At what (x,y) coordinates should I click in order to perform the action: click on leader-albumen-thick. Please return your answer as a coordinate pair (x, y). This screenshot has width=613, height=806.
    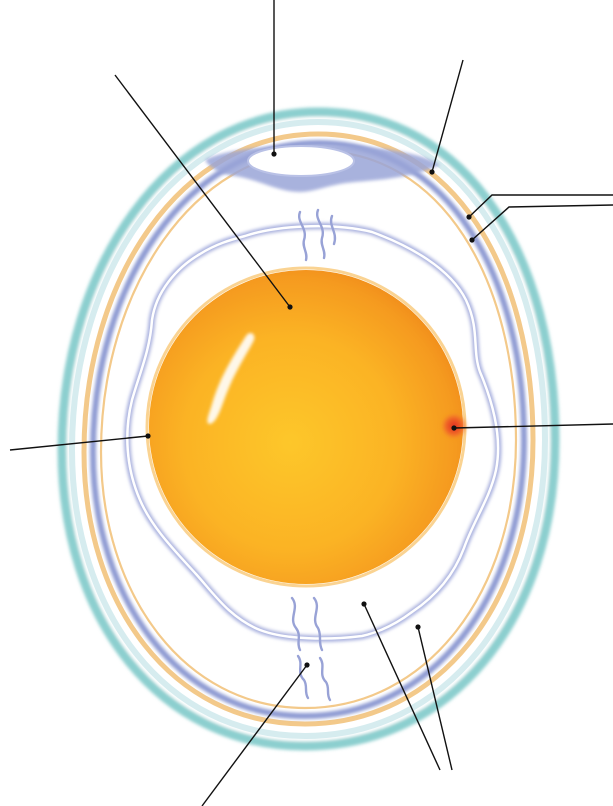
    Looking at the image, I should click on (402, 687).